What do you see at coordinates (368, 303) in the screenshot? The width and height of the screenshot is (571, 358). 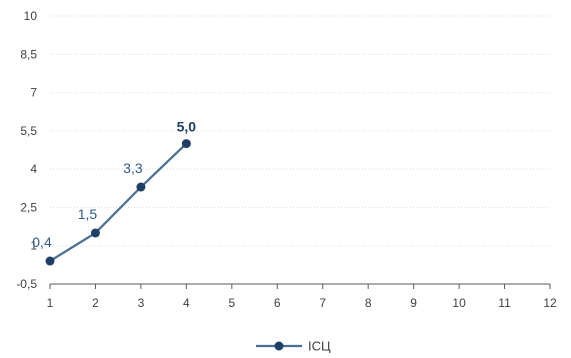 I see `x-tick-label: 8` at bounding box center [368, 303].